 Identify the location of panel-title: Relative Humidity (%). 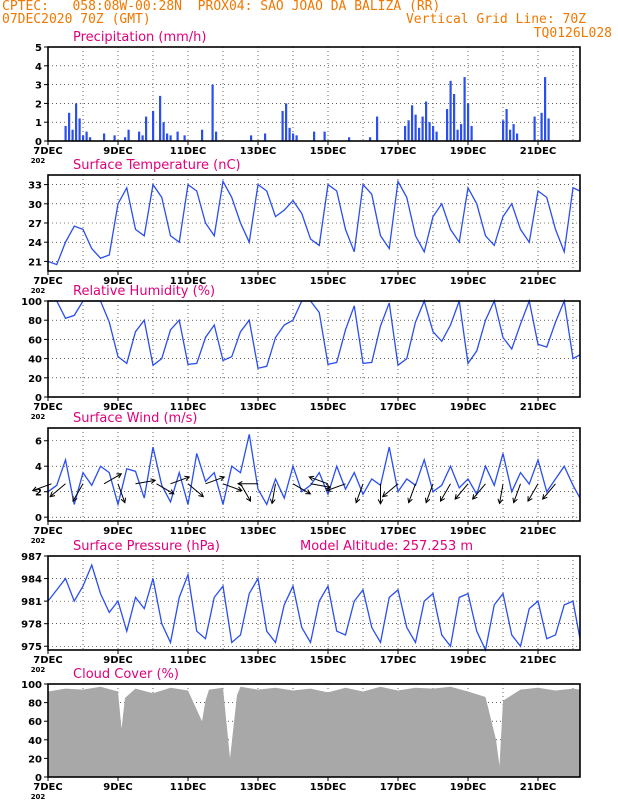
(144, 291).